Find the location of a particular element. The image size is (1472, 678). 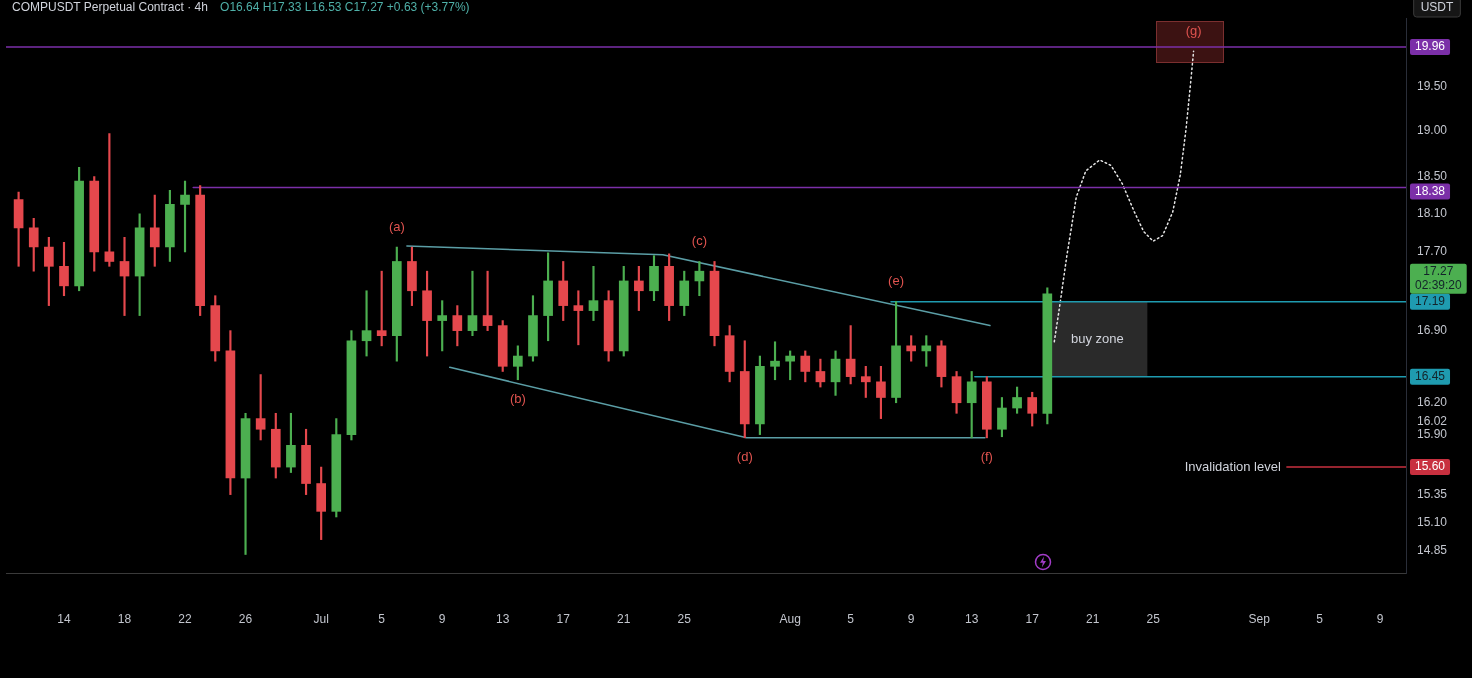

annotation: (b) is located at coordinates (517, 399).